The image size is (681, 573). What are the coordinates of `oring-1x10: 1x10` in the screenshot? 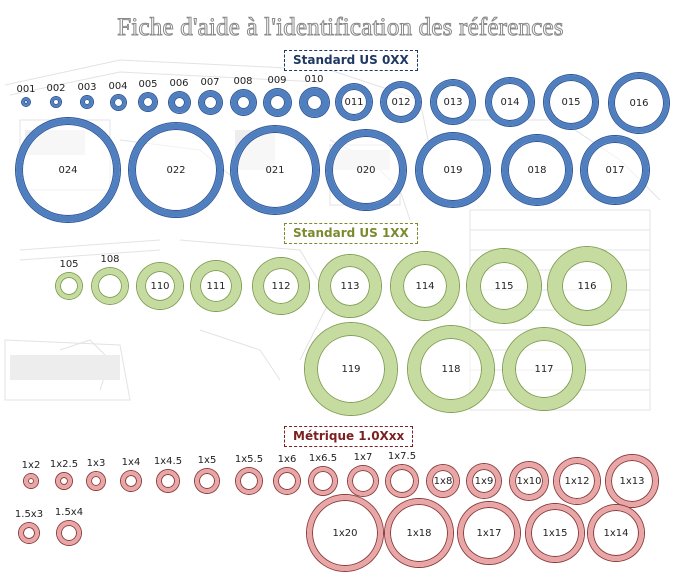 It's located at (529, 481).